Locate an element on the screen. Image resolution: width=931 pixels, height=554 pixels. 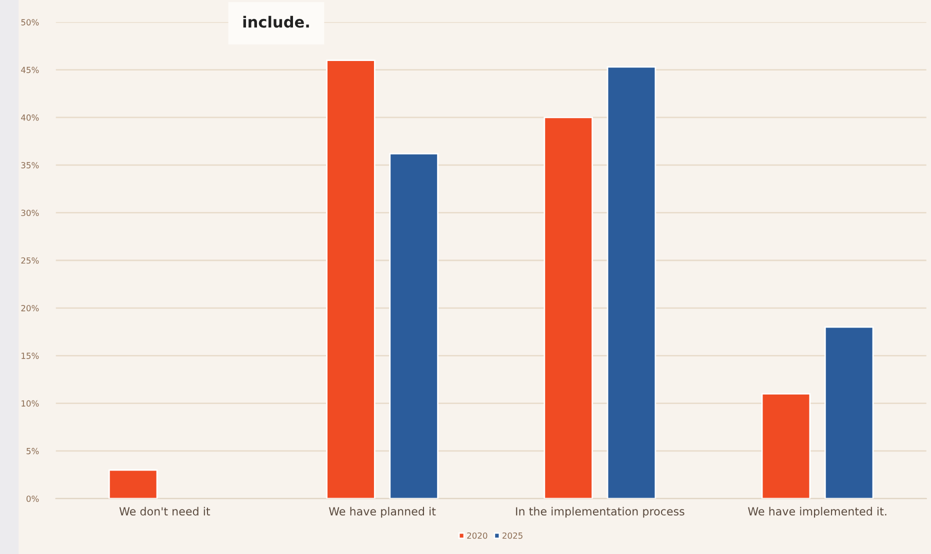
y-tick-label: 45% is located at coordinates (30, 70).